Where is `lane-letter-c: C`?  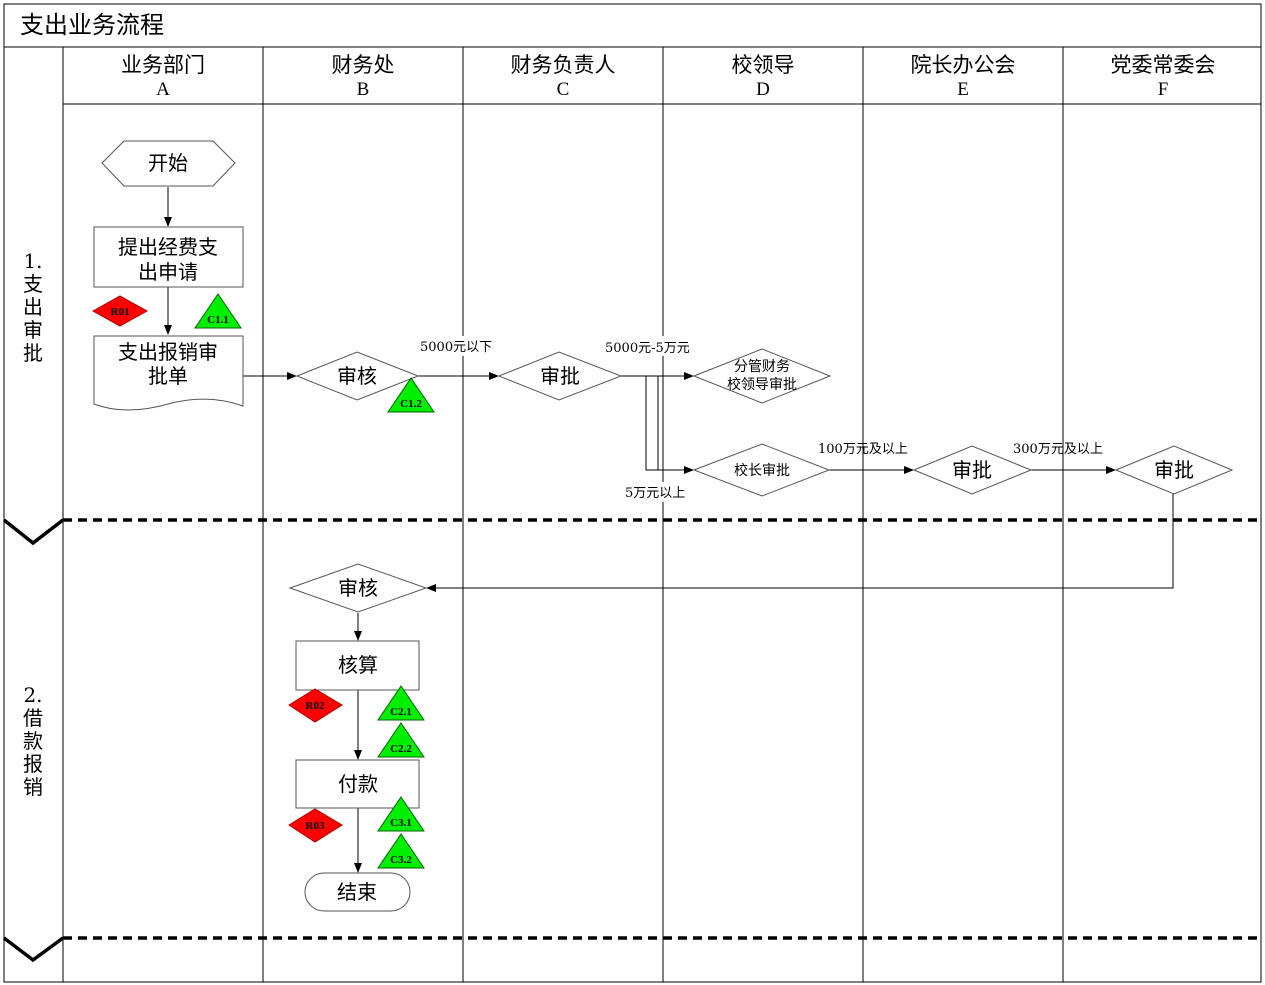
lane-letter-c: C is located at coordinates (563, 89).